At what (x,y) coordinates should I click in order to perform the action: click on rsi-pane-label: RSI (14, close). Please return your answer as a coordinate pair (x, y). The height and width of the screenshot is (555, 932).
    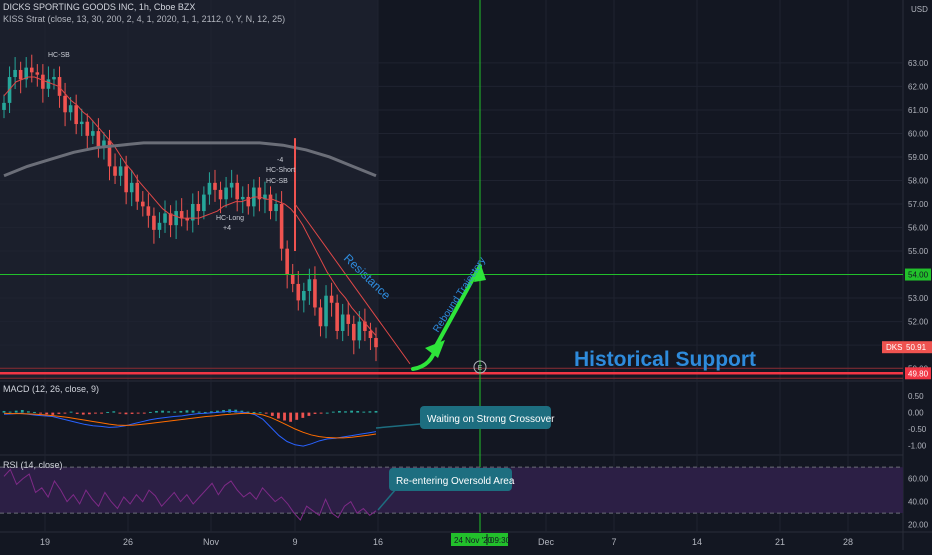
    Looking at the image, I should click on (33, 465).